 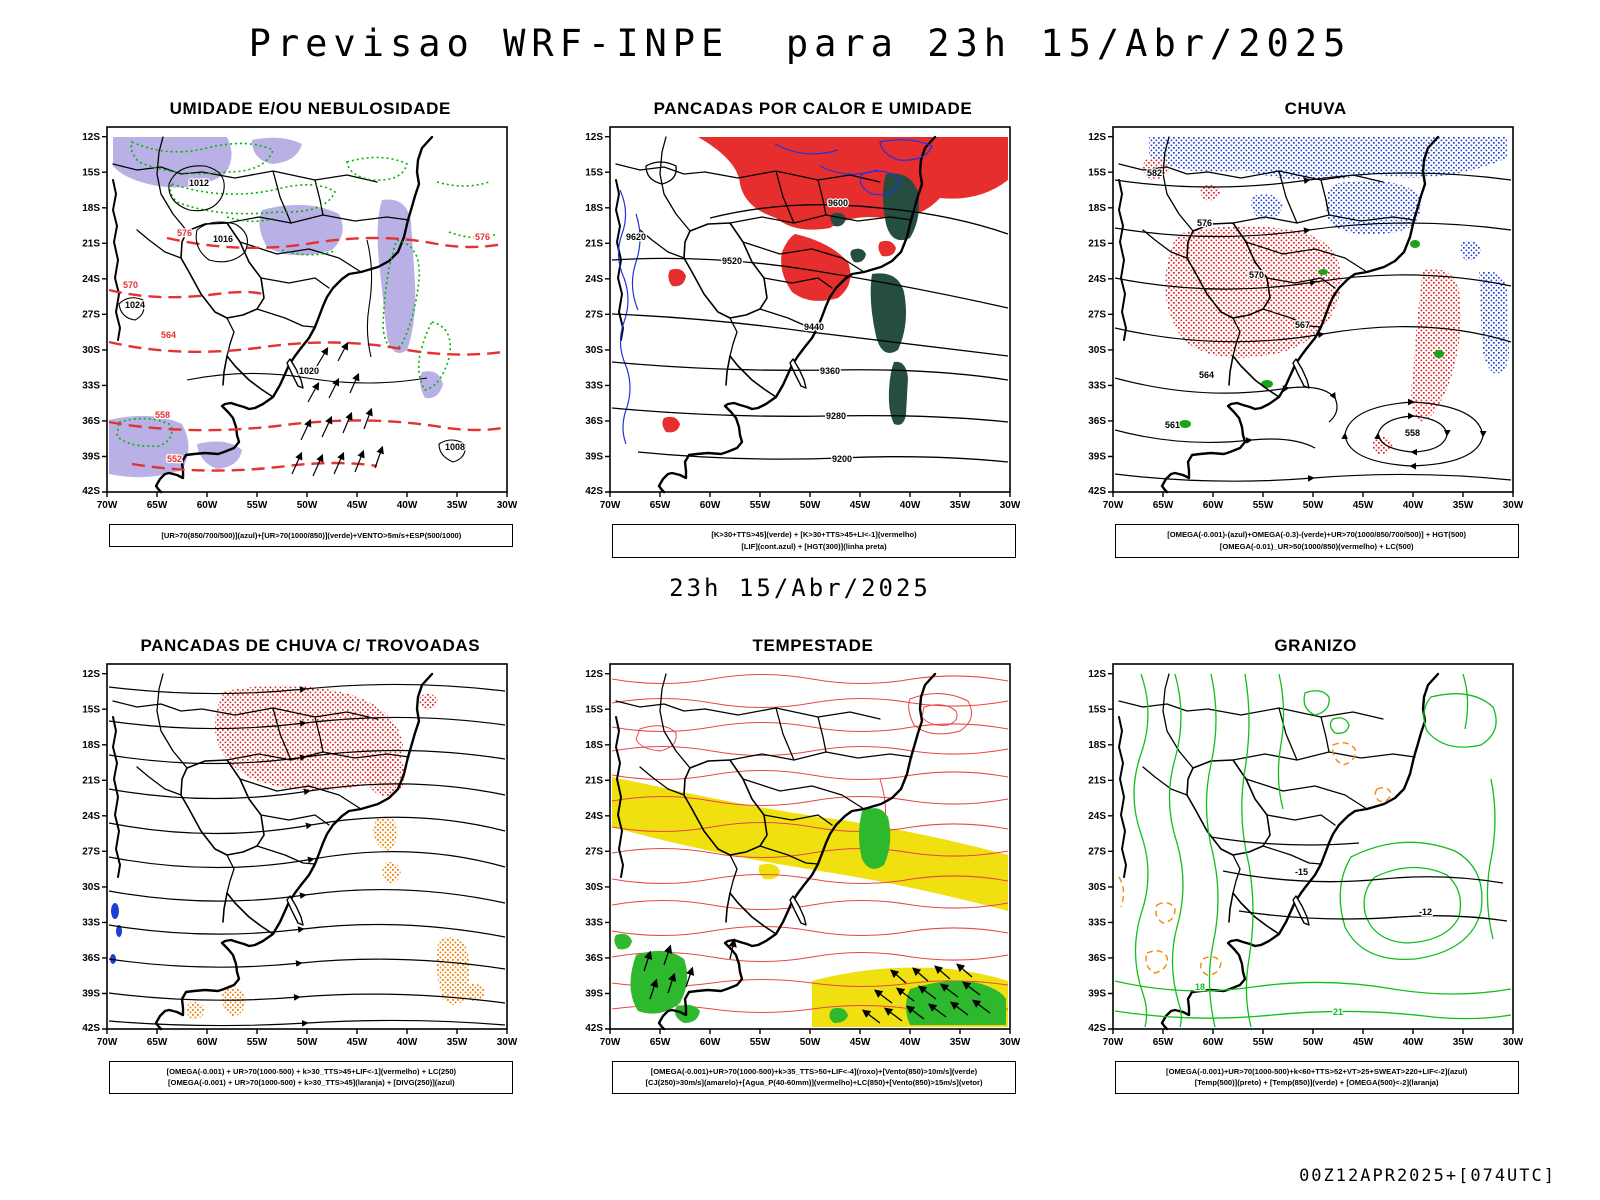 I want to click on svg-text: 567, so click(x=1302, y=325).